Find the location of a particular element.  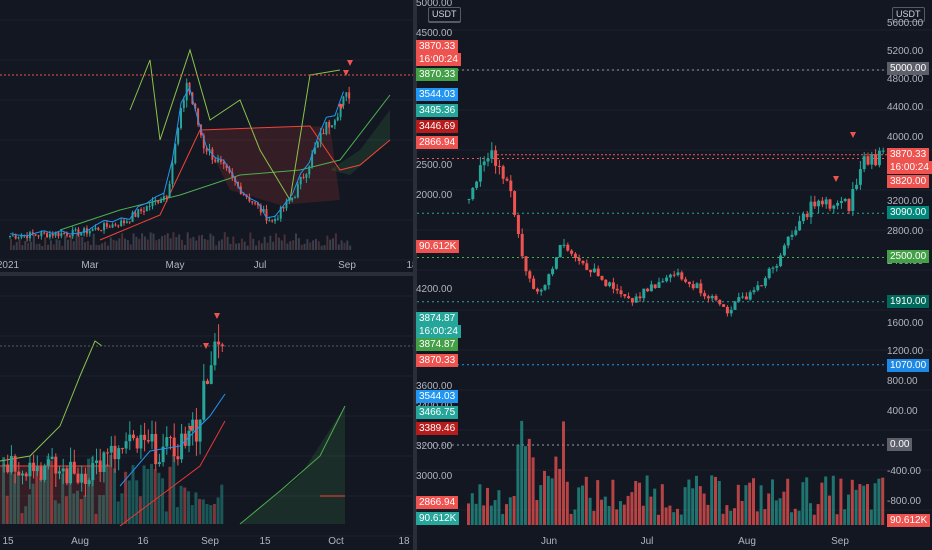

horizontal-divider is located at coordinates (206, 274).